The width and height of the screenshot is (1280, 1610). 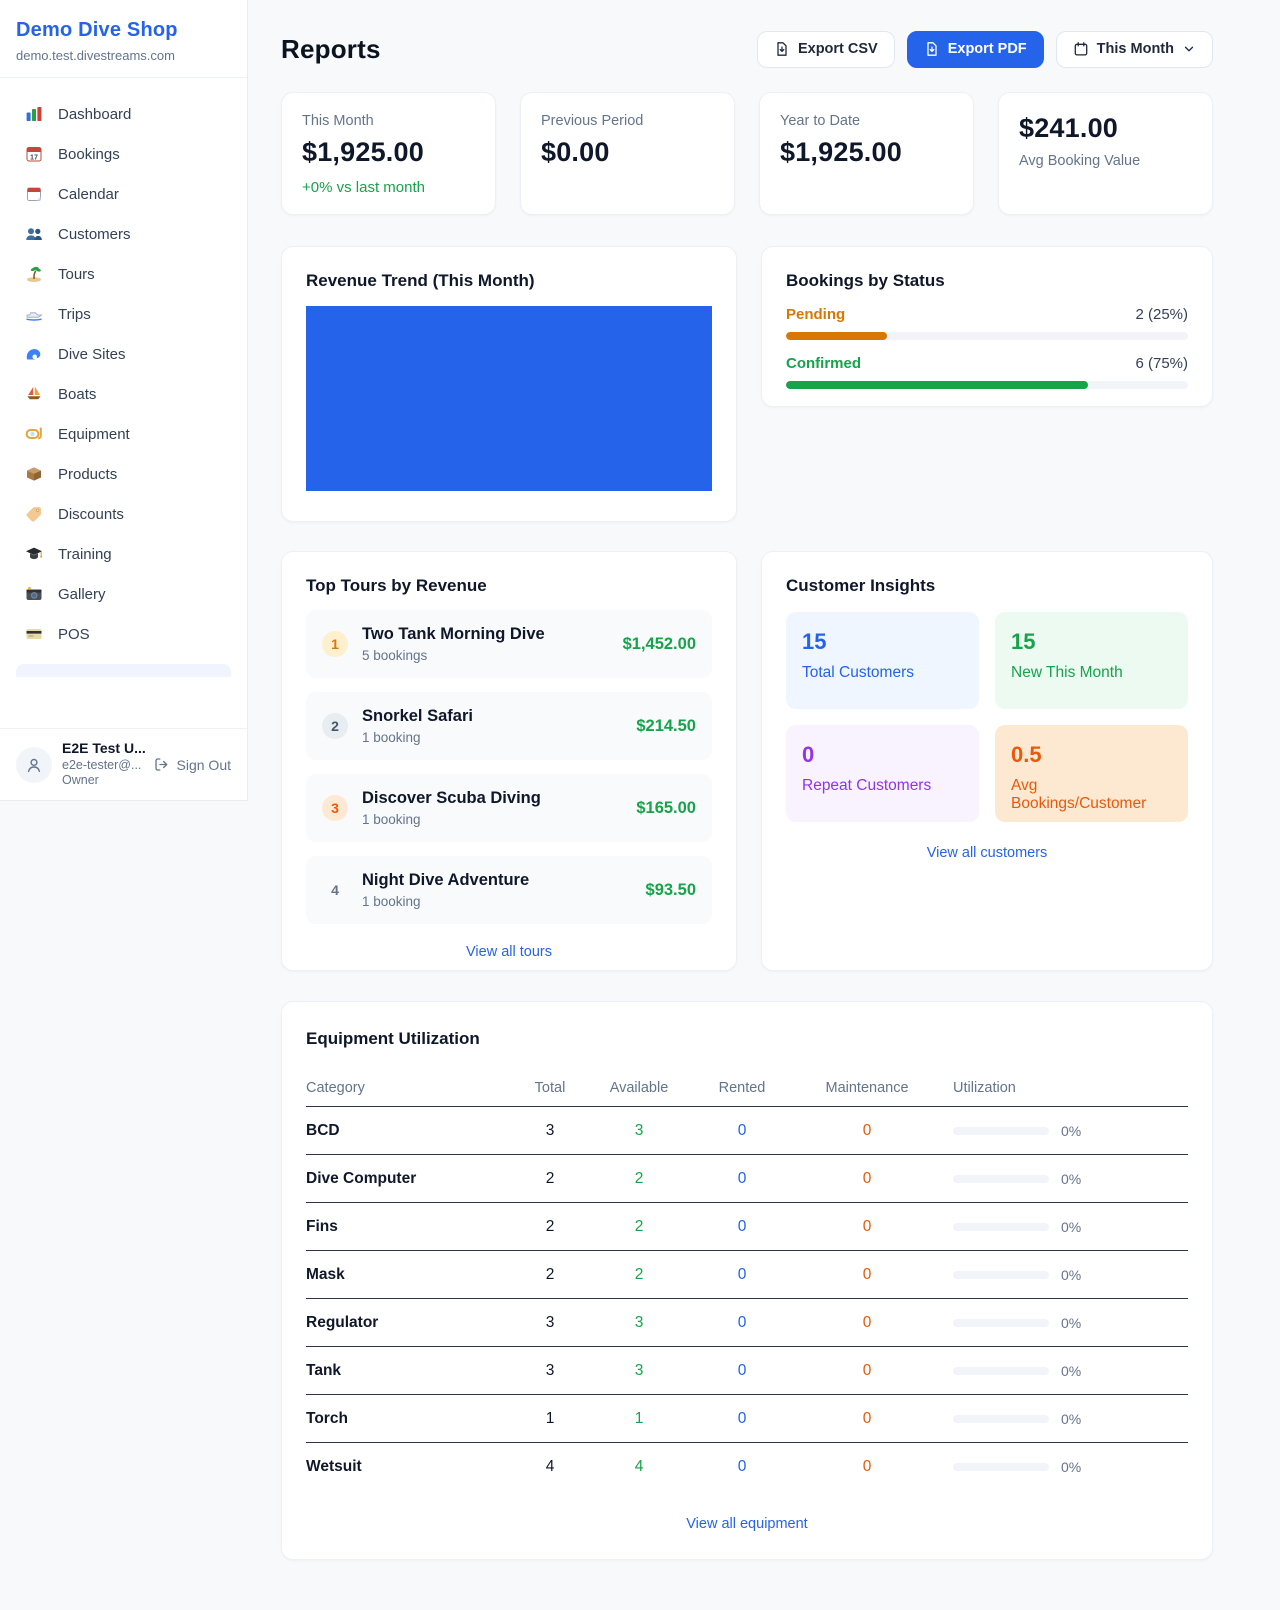 I want to click on sidebar-item-gallery: Gallery, so click(x=123, y=594).